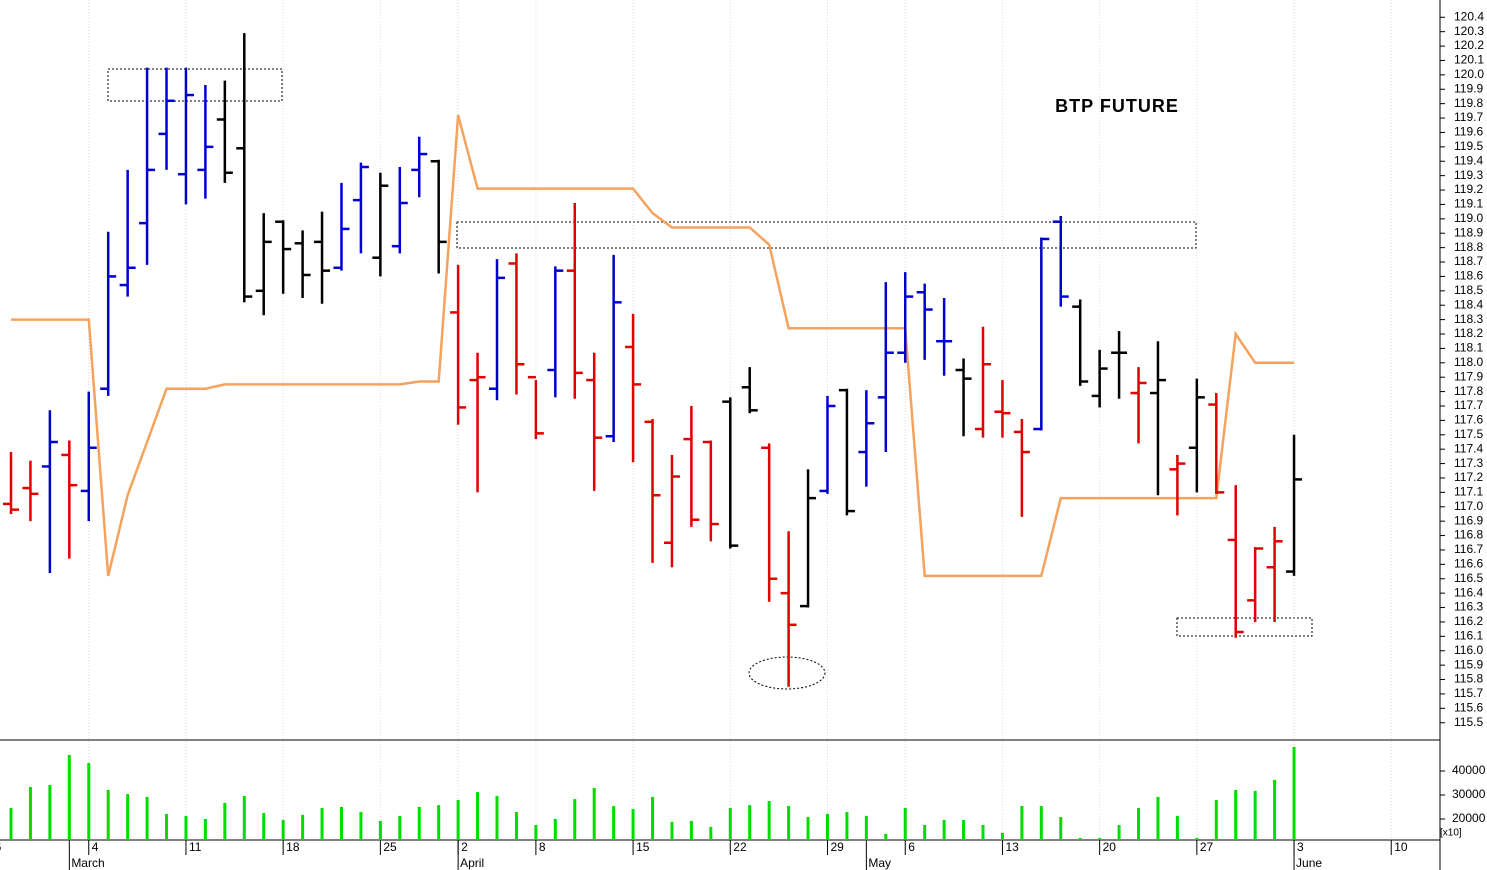 The width and height of the screenshot is (1487, 870). Describe the element at coordinates (1401, 847) in the screenshot. I see `x-tick-label: 10` at that location.